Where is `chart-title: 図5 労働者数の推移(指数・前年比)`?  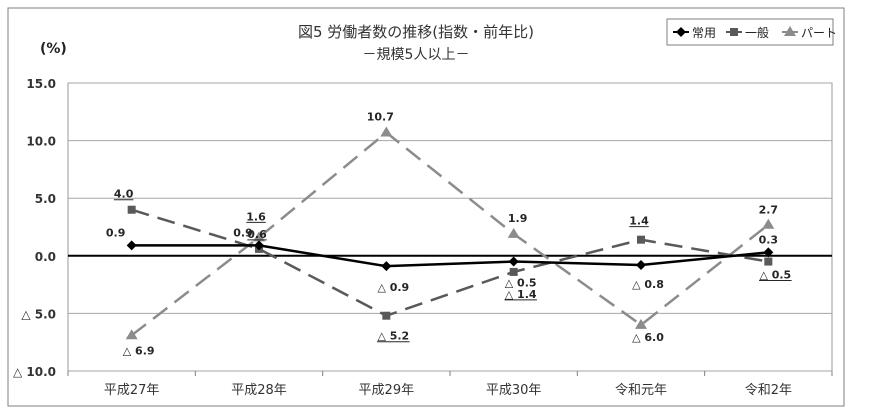 chart-title: 図5 労働者数の推移(指数・前年比) is located at coordinates (416, 32).